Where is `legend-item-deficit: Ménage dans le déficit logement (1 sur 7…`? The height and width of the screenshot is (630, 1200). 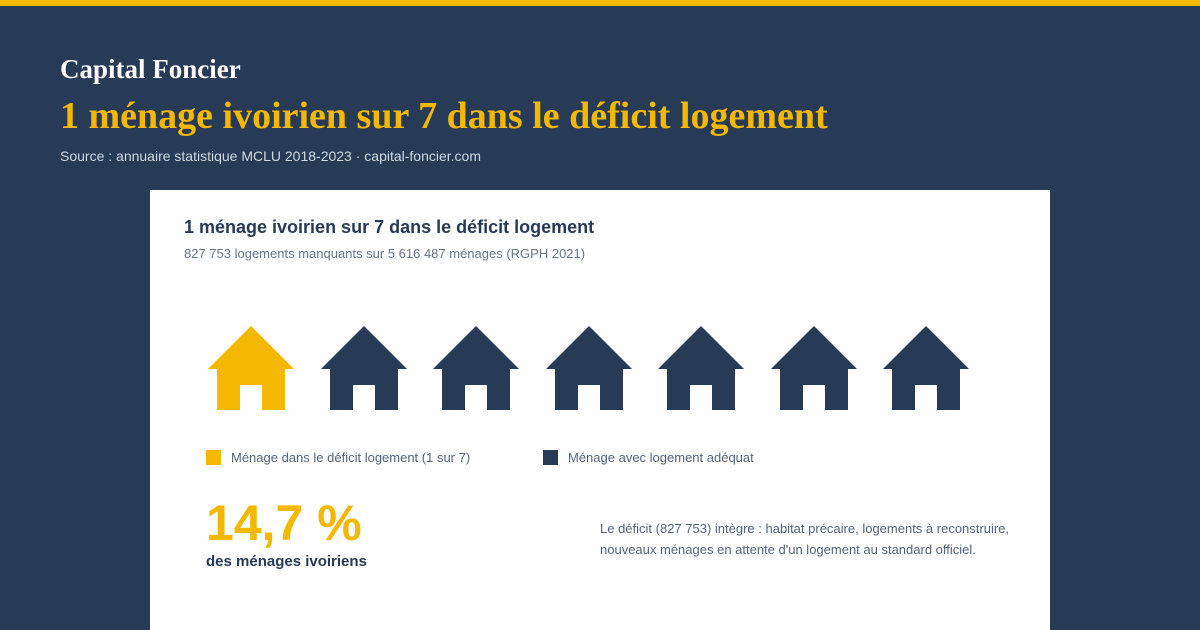 legend-item-deficit: Ménage dans le déficit logement (1 sur 7… is located at coordinates (338, 457).